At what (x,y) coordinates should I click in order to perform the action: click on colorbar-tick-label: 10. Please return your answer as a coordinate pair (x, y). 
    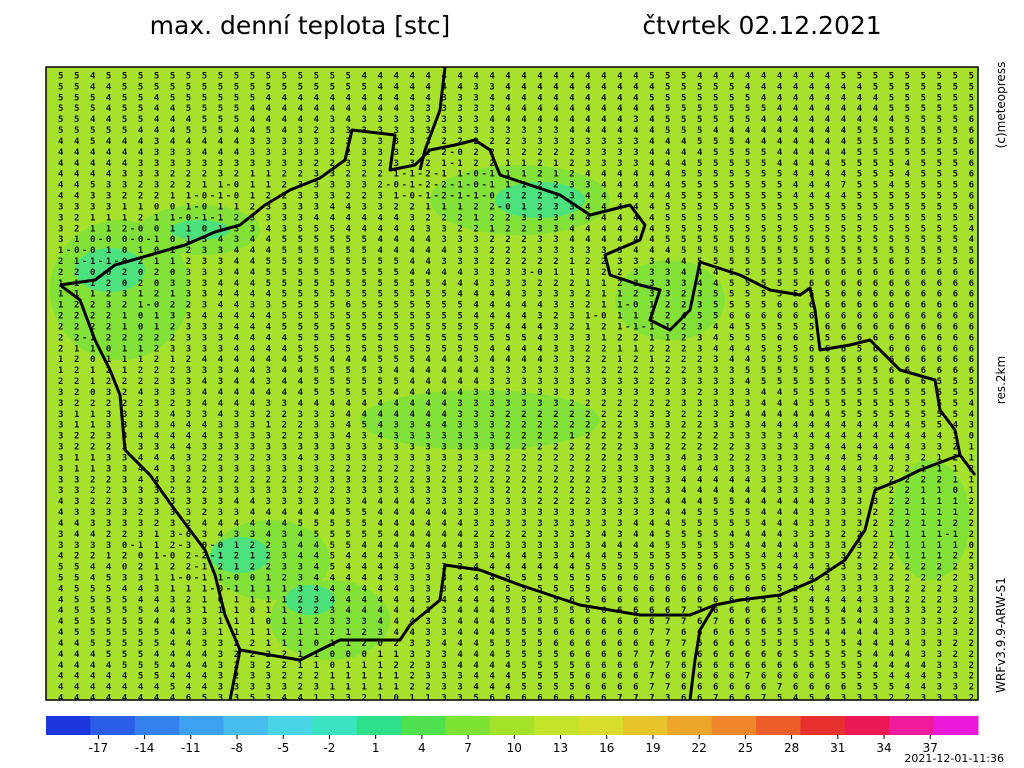
    Looking at the image, I should click on (514, 748).